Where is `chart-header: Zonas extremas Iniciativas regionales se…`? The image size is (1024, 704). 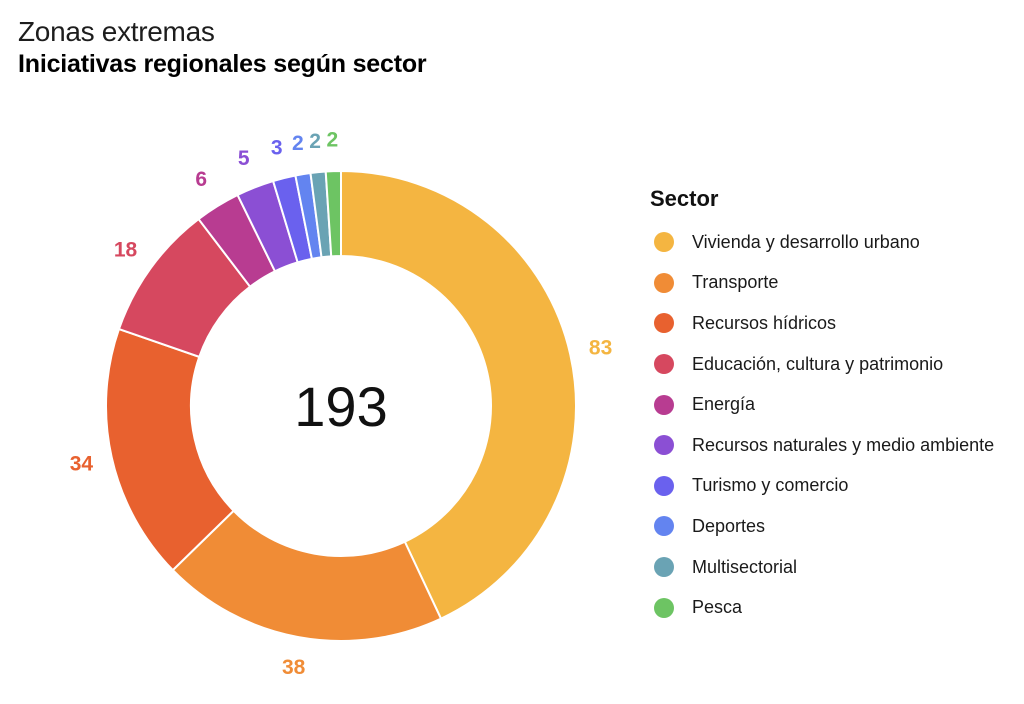
chart-header: Zonas extremas Iniciativas regionales se… is located at coordinates (222, 47).